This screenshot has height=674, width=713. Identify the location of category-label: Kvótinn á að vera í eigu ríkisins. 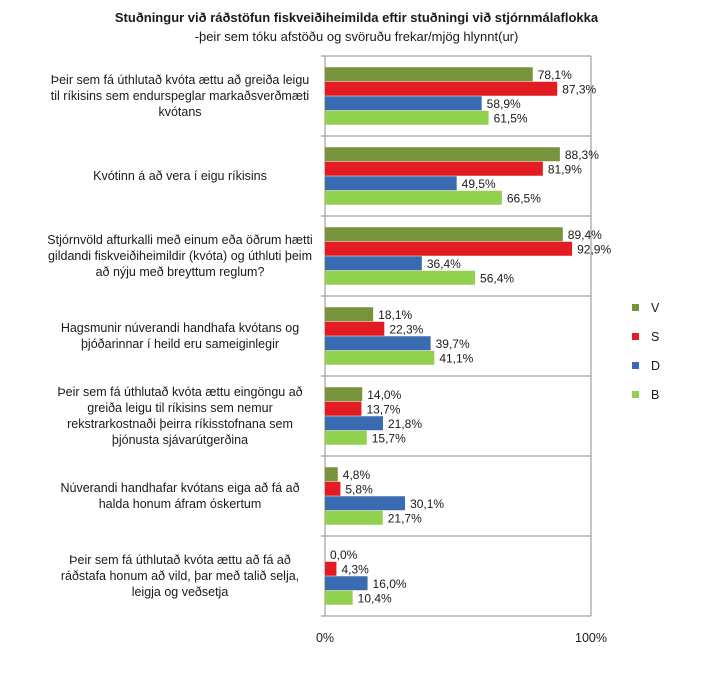
(180, 176).